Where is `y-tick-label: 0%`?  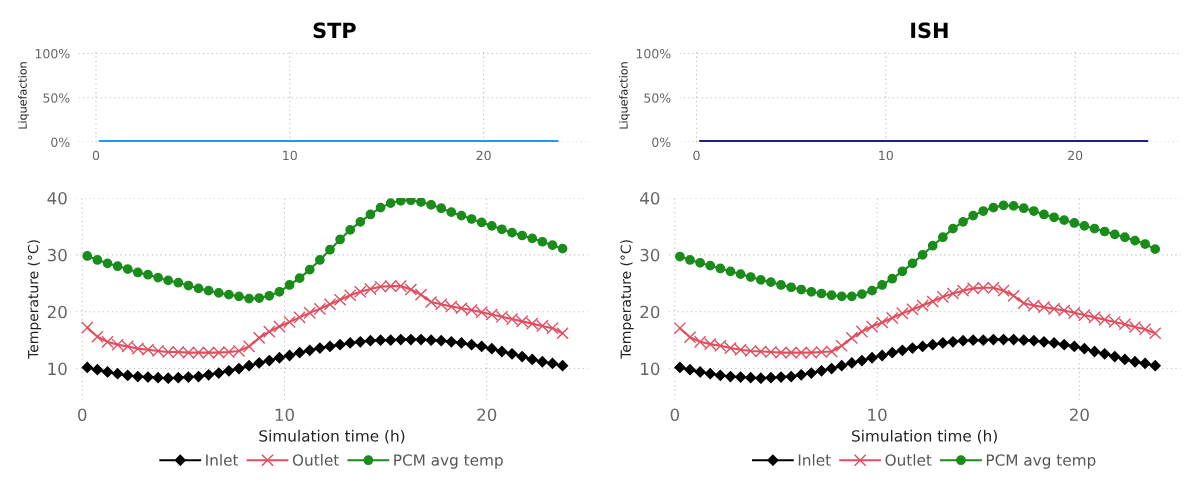
y-tick-label: 0% is located at coordinates (60, 142).